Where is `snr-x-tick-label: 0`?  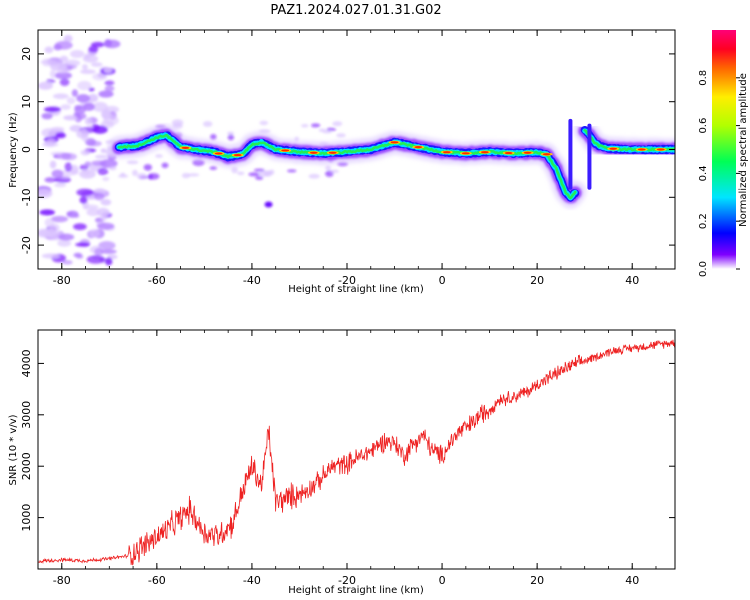 snr-x-tick-label: 0 is located at coordinates (442, 580).